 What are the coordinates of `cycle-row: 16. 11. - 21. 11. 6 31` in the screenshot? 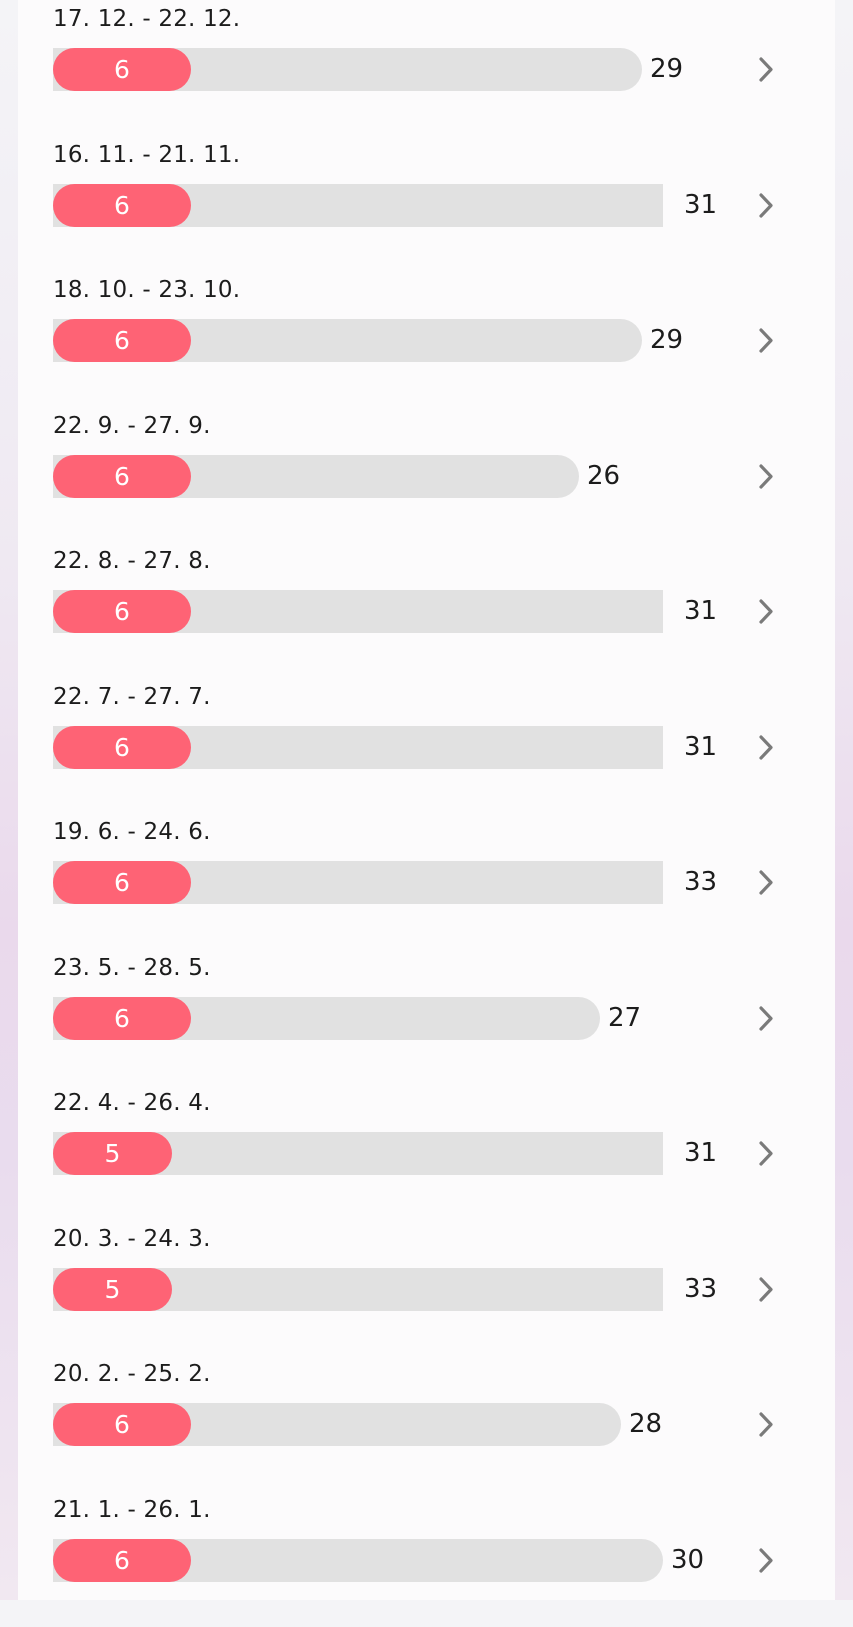 It's located at (426, 204).